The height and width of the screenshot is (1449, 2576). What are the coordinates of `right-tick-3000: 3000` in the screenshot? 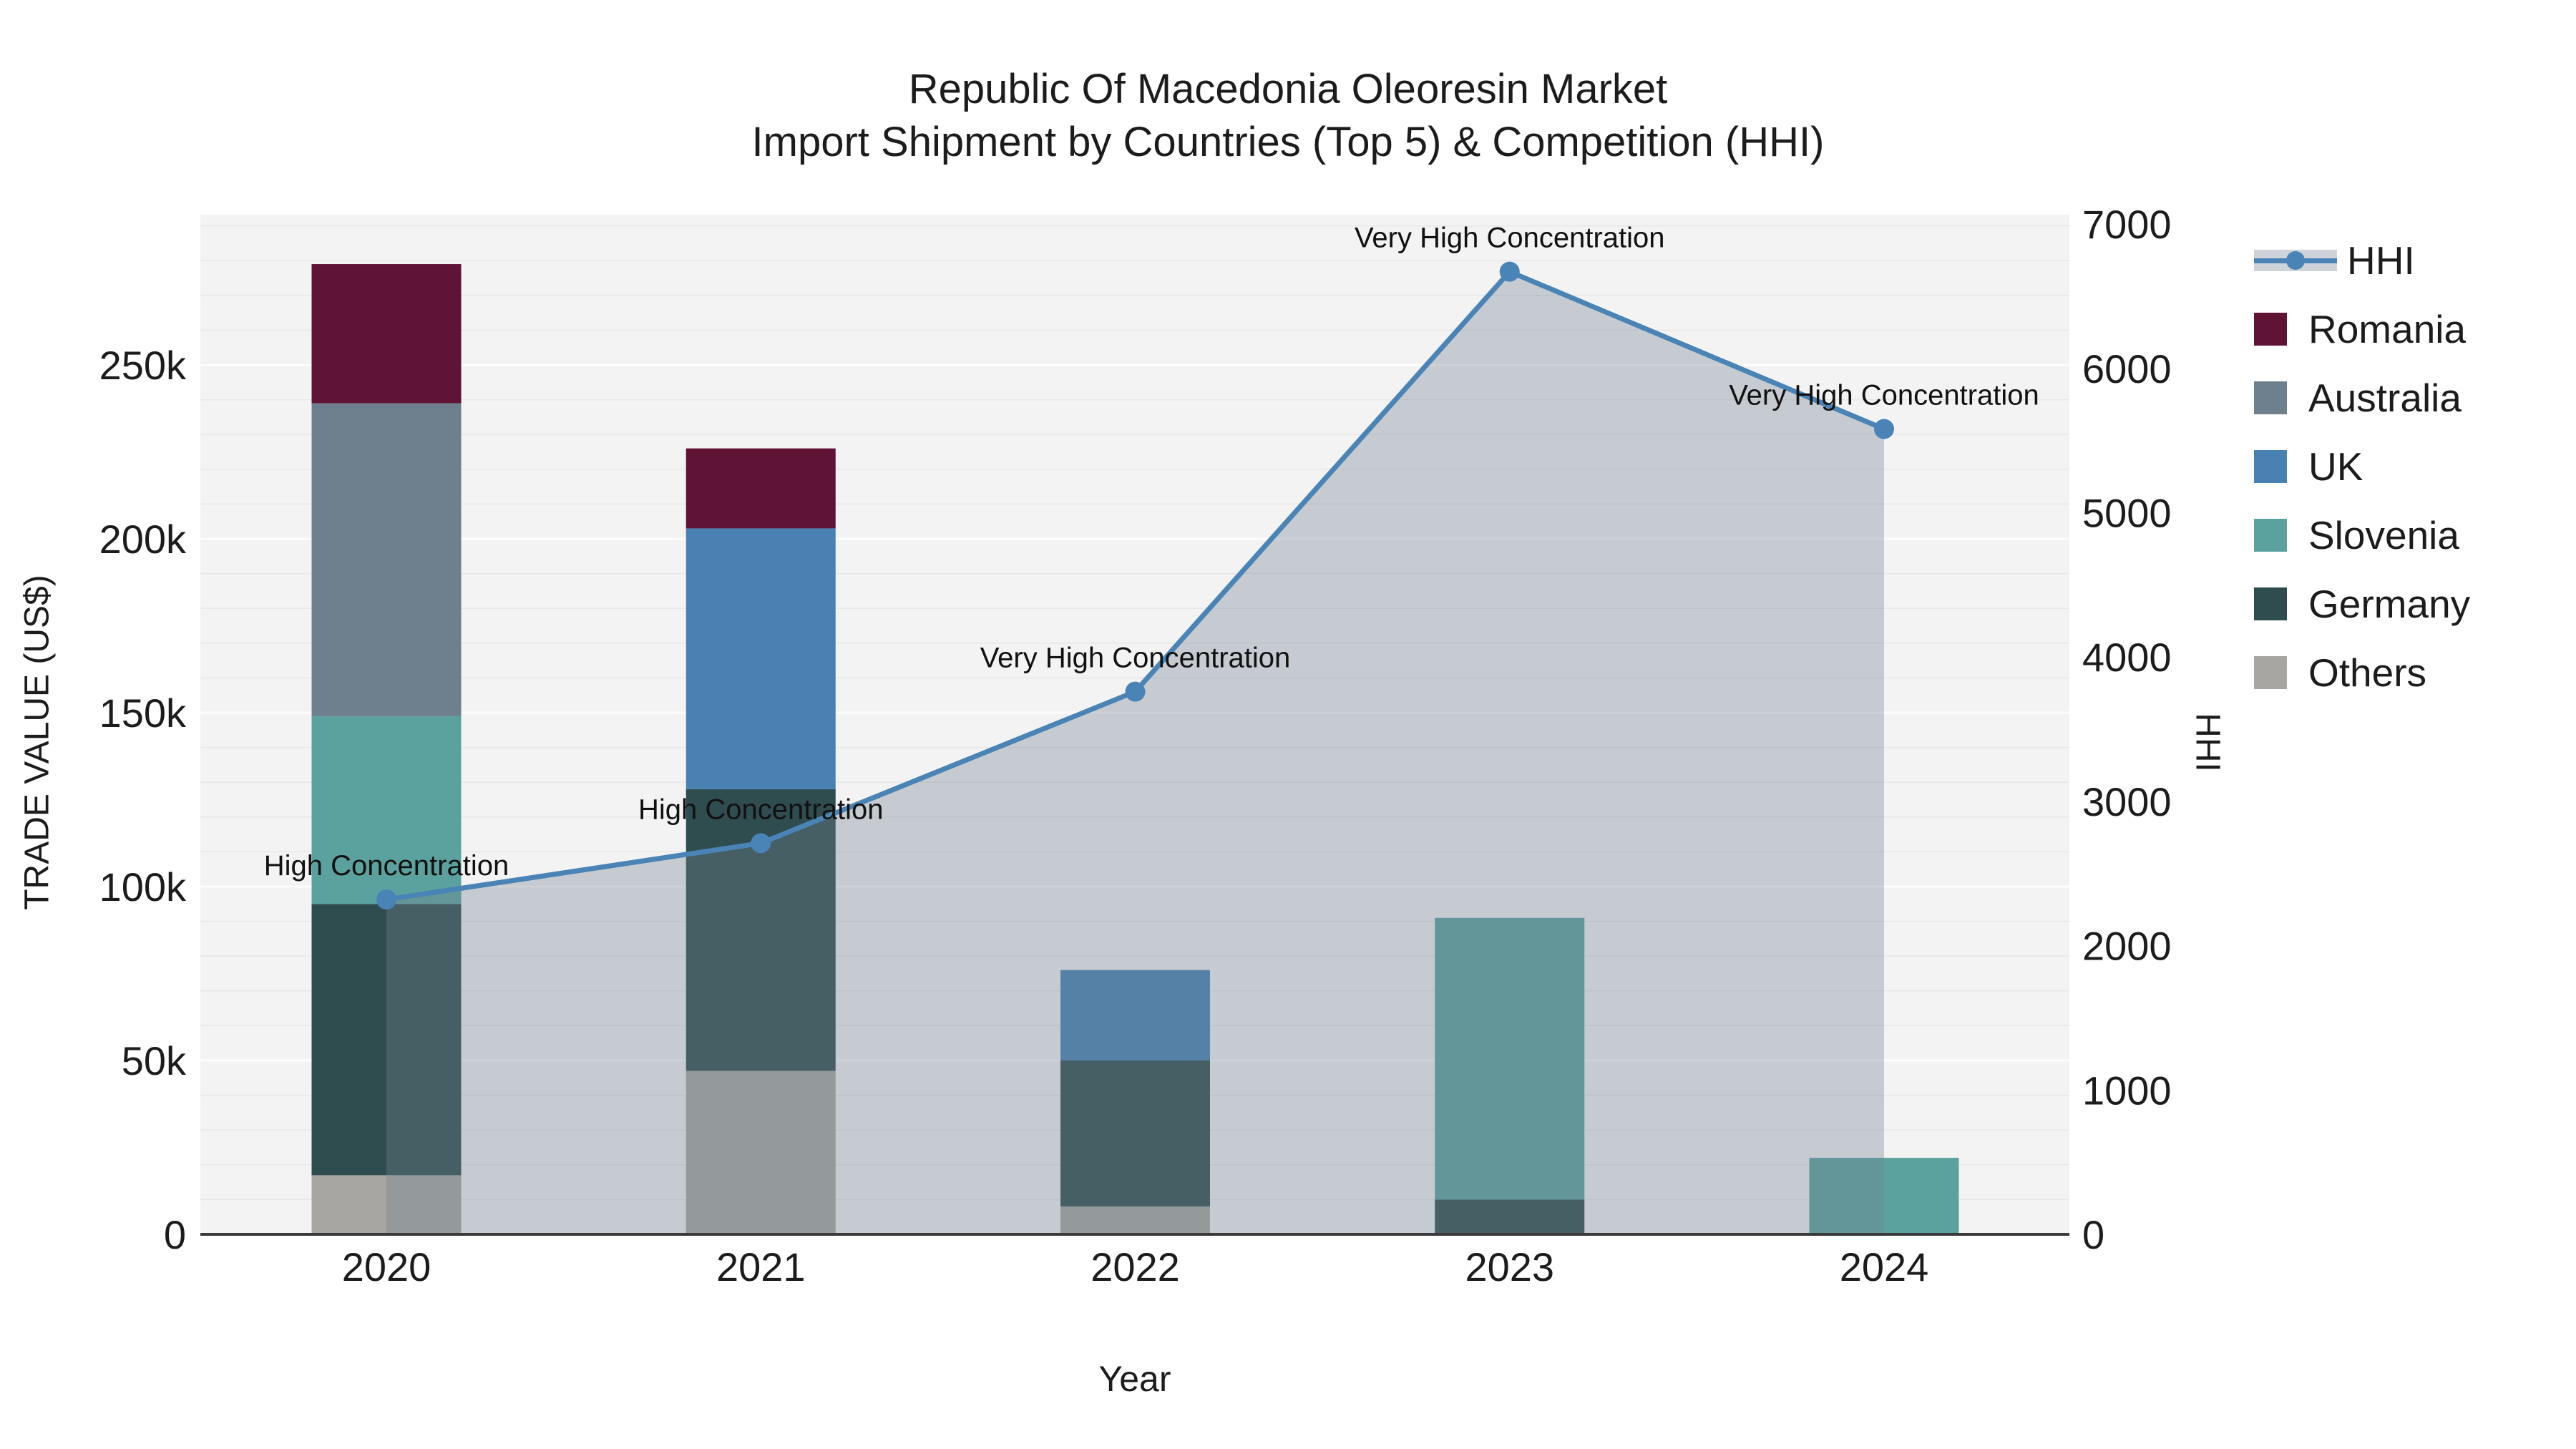 It's located at (2127, 801).